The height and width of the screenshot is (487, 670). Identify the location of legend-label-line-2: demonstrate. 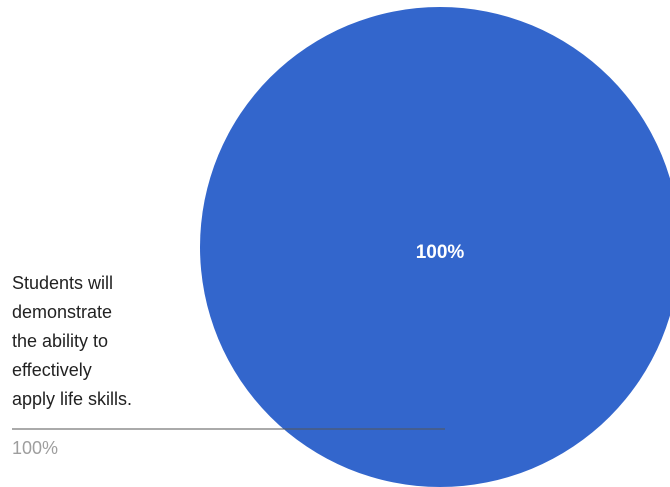
(62, 312).